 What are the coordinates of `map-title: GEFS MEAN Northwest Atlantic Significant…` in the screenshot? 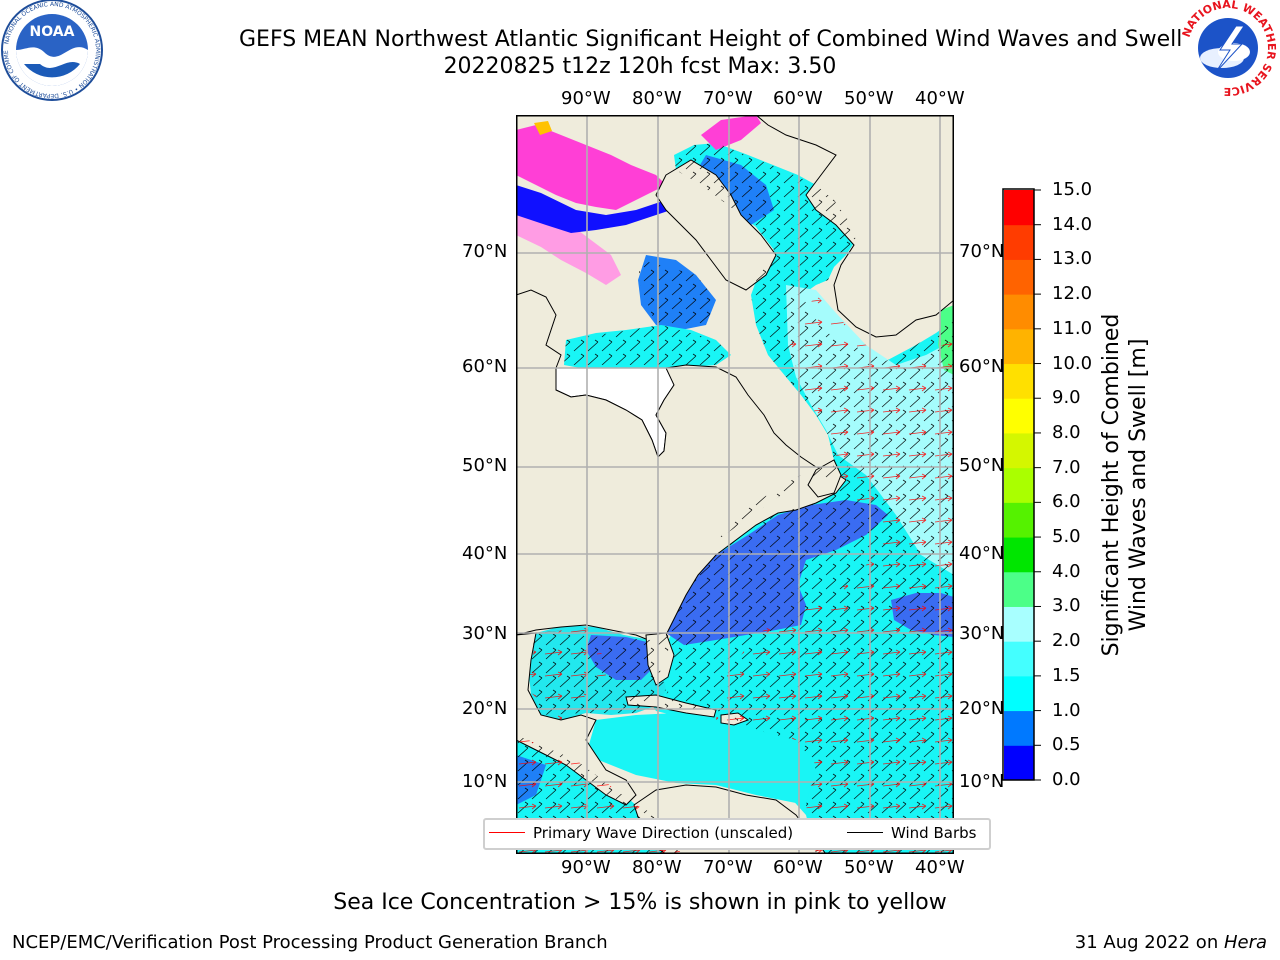 It's located at (711, 39).